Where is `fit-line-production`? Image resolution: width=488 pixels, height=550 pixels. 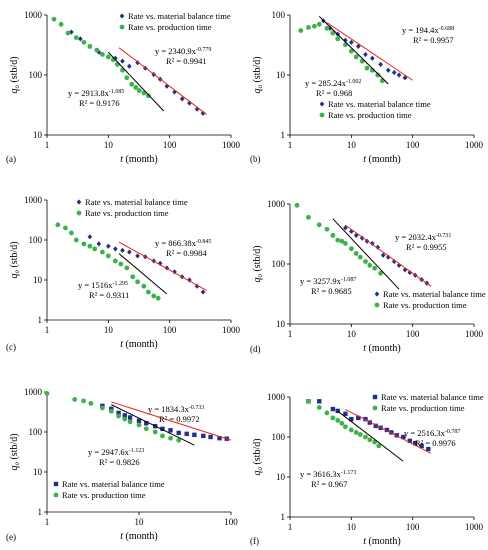 fit-line-production is located at coordinates (136, 81).